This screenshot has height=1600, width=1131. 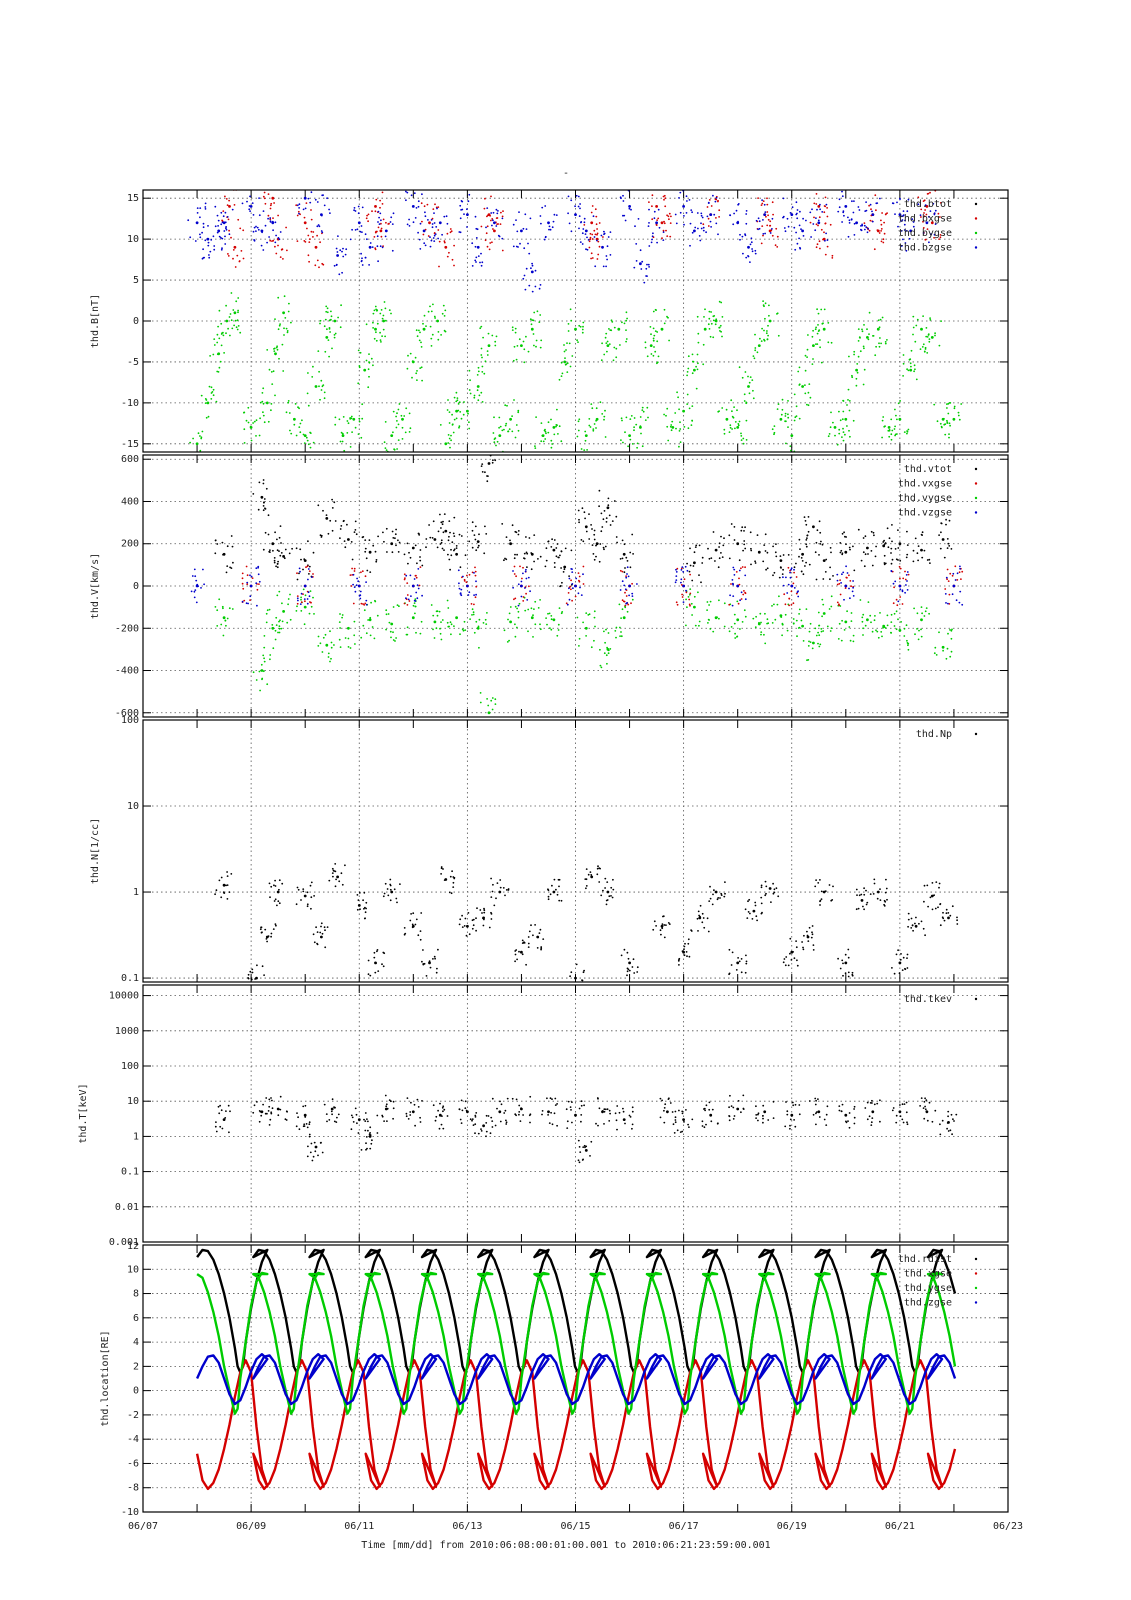 What do you see at coordinates (976, 233) in the screenshot?
I see `legend-marker` at bounding box center [976, 233].